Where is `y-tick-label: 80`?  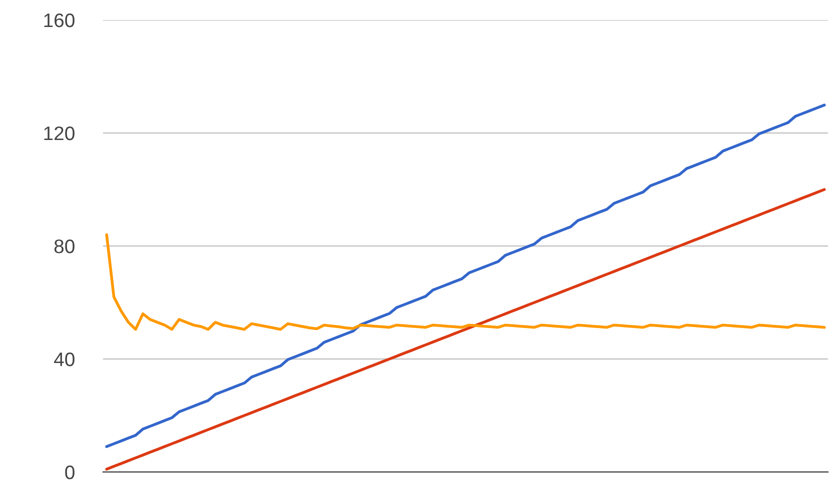
y-tick-label: 80 is located at coordinates (64, 246).